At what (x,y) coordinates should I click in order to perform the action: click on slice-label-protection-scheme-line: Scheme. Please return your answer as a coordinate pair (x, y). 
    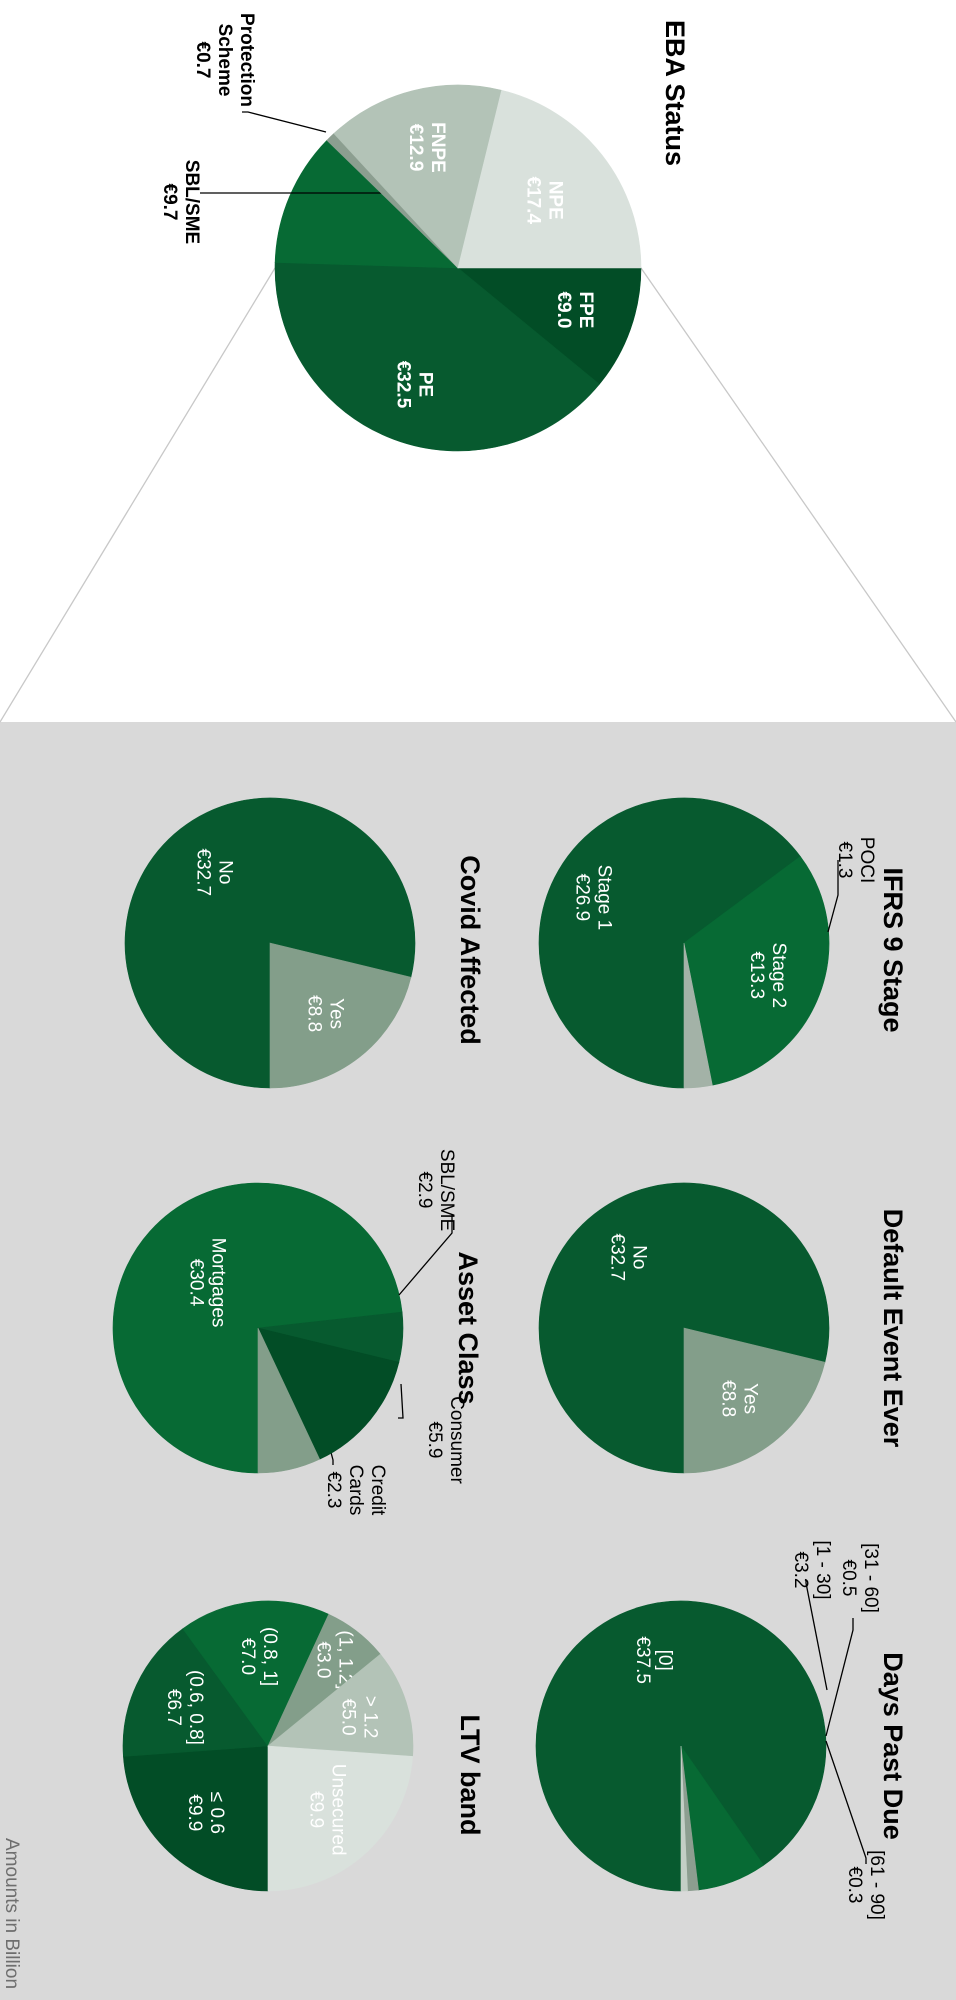
    Looking at the image, I should click on (224, 60).